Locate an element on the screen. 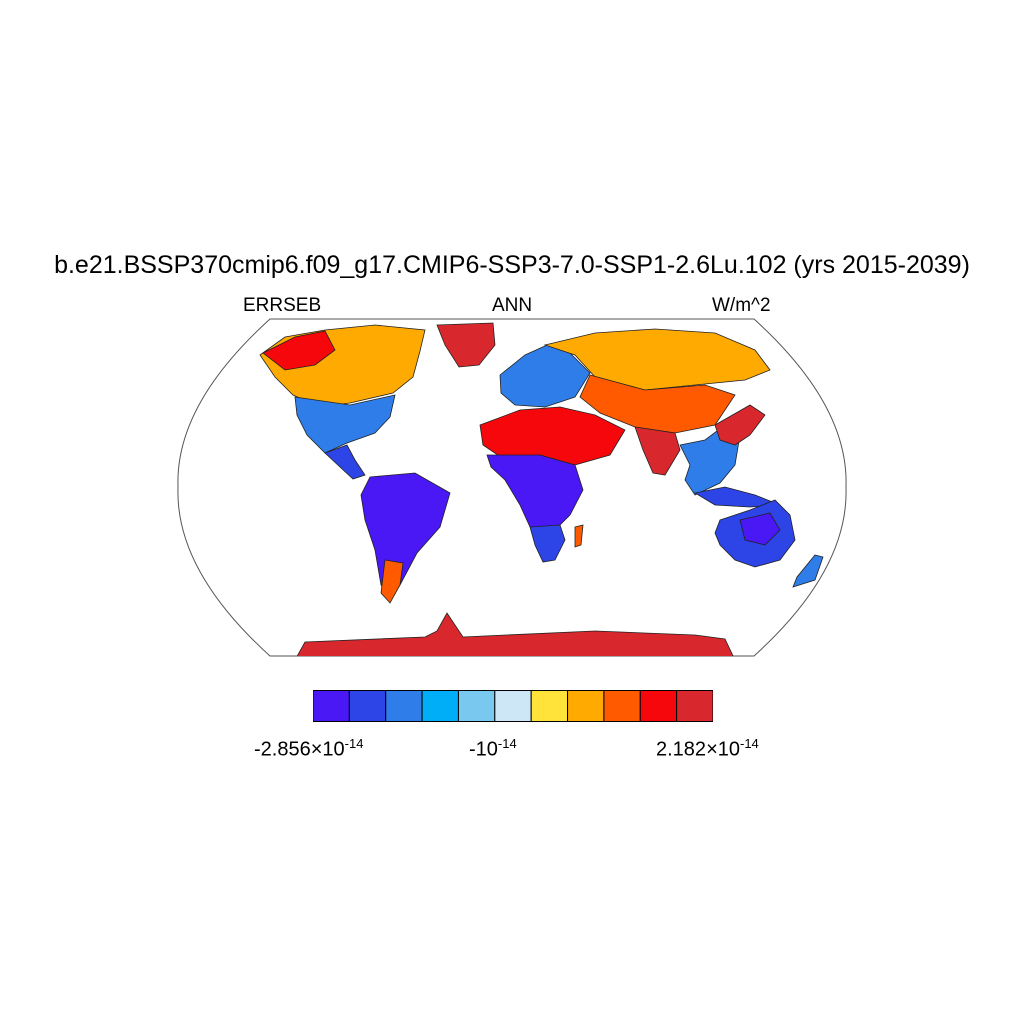 The image size is (1024, 1024). colorbar-max-label: 2.182×10⁻¹⁴ is located at coordinates (707, 748).